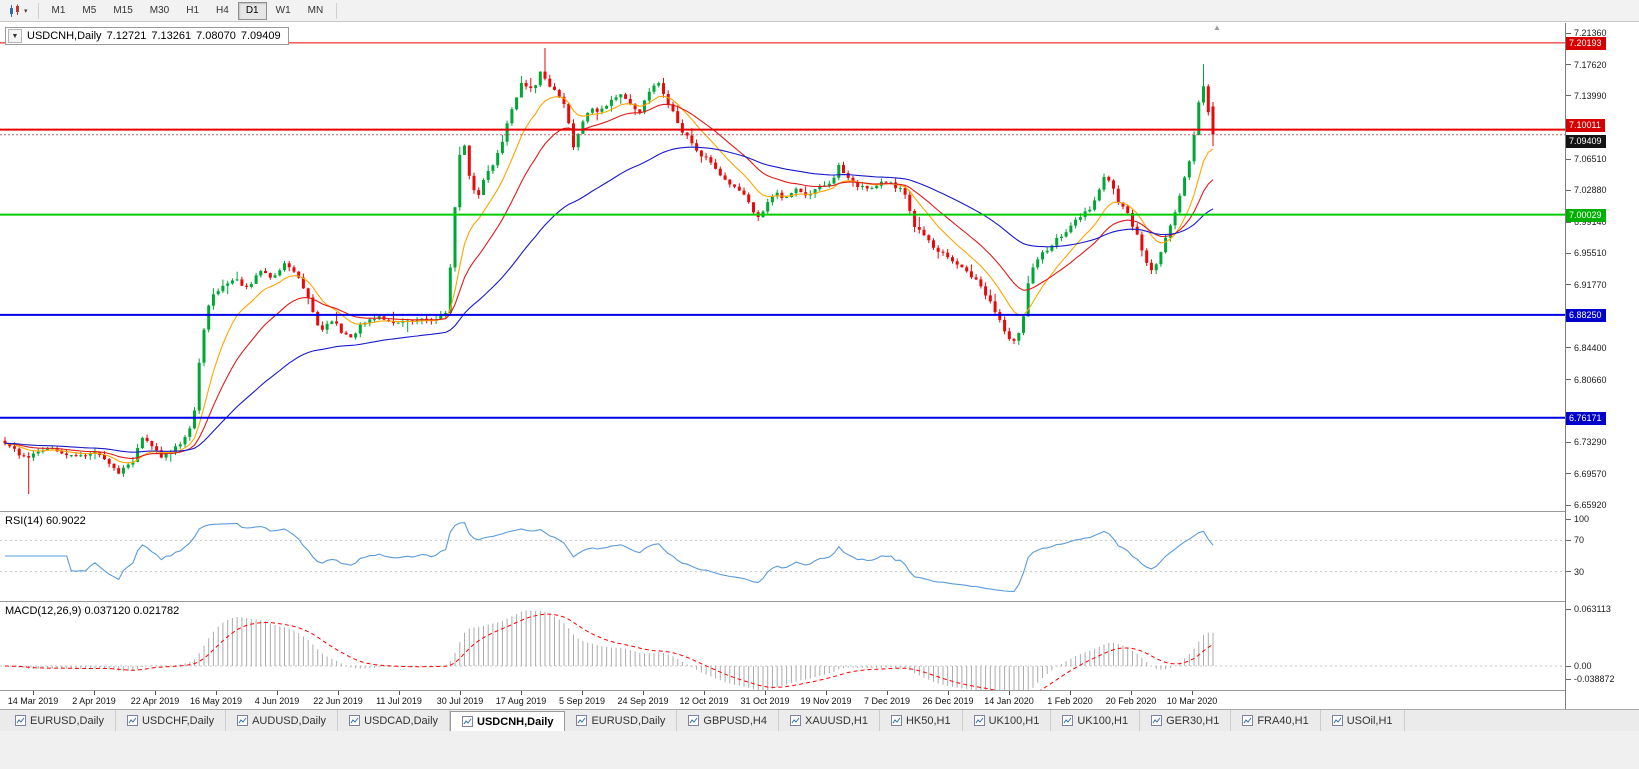 The height and width of the screenshot is (769, 1639). Describe the element at coordinates (399, 701) in the screenshot. I see `time-axis-label: 11 Jul 2019` at that location.